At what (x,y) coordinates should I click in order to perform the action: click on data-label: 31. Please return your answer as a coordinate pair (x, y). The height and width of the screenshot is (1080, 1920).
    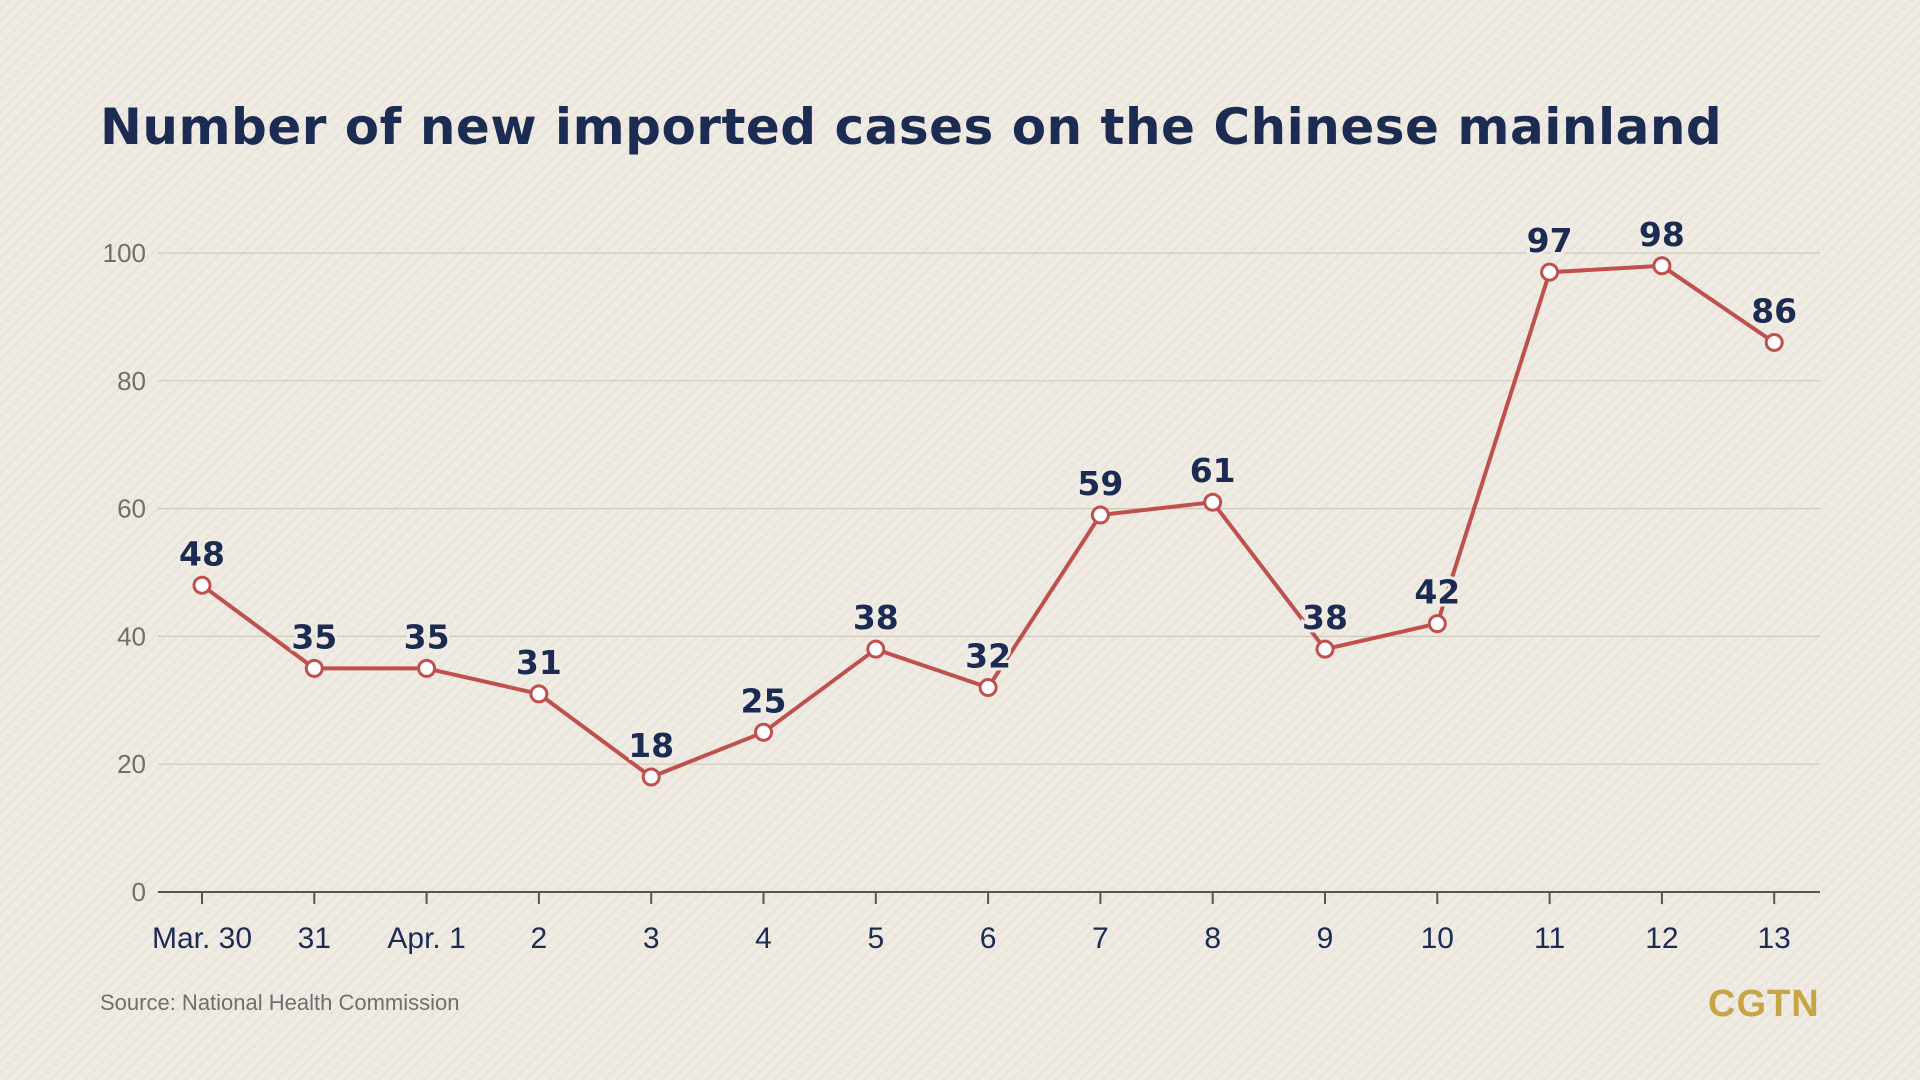
    Looking at the image, I should click on (539, 662).